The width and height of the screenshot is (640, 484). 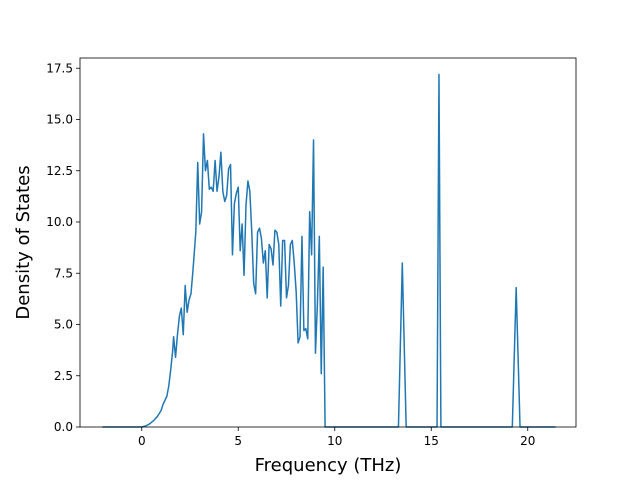 I want to click on y-tick-label: 0.0, so click(x=63, y=427).